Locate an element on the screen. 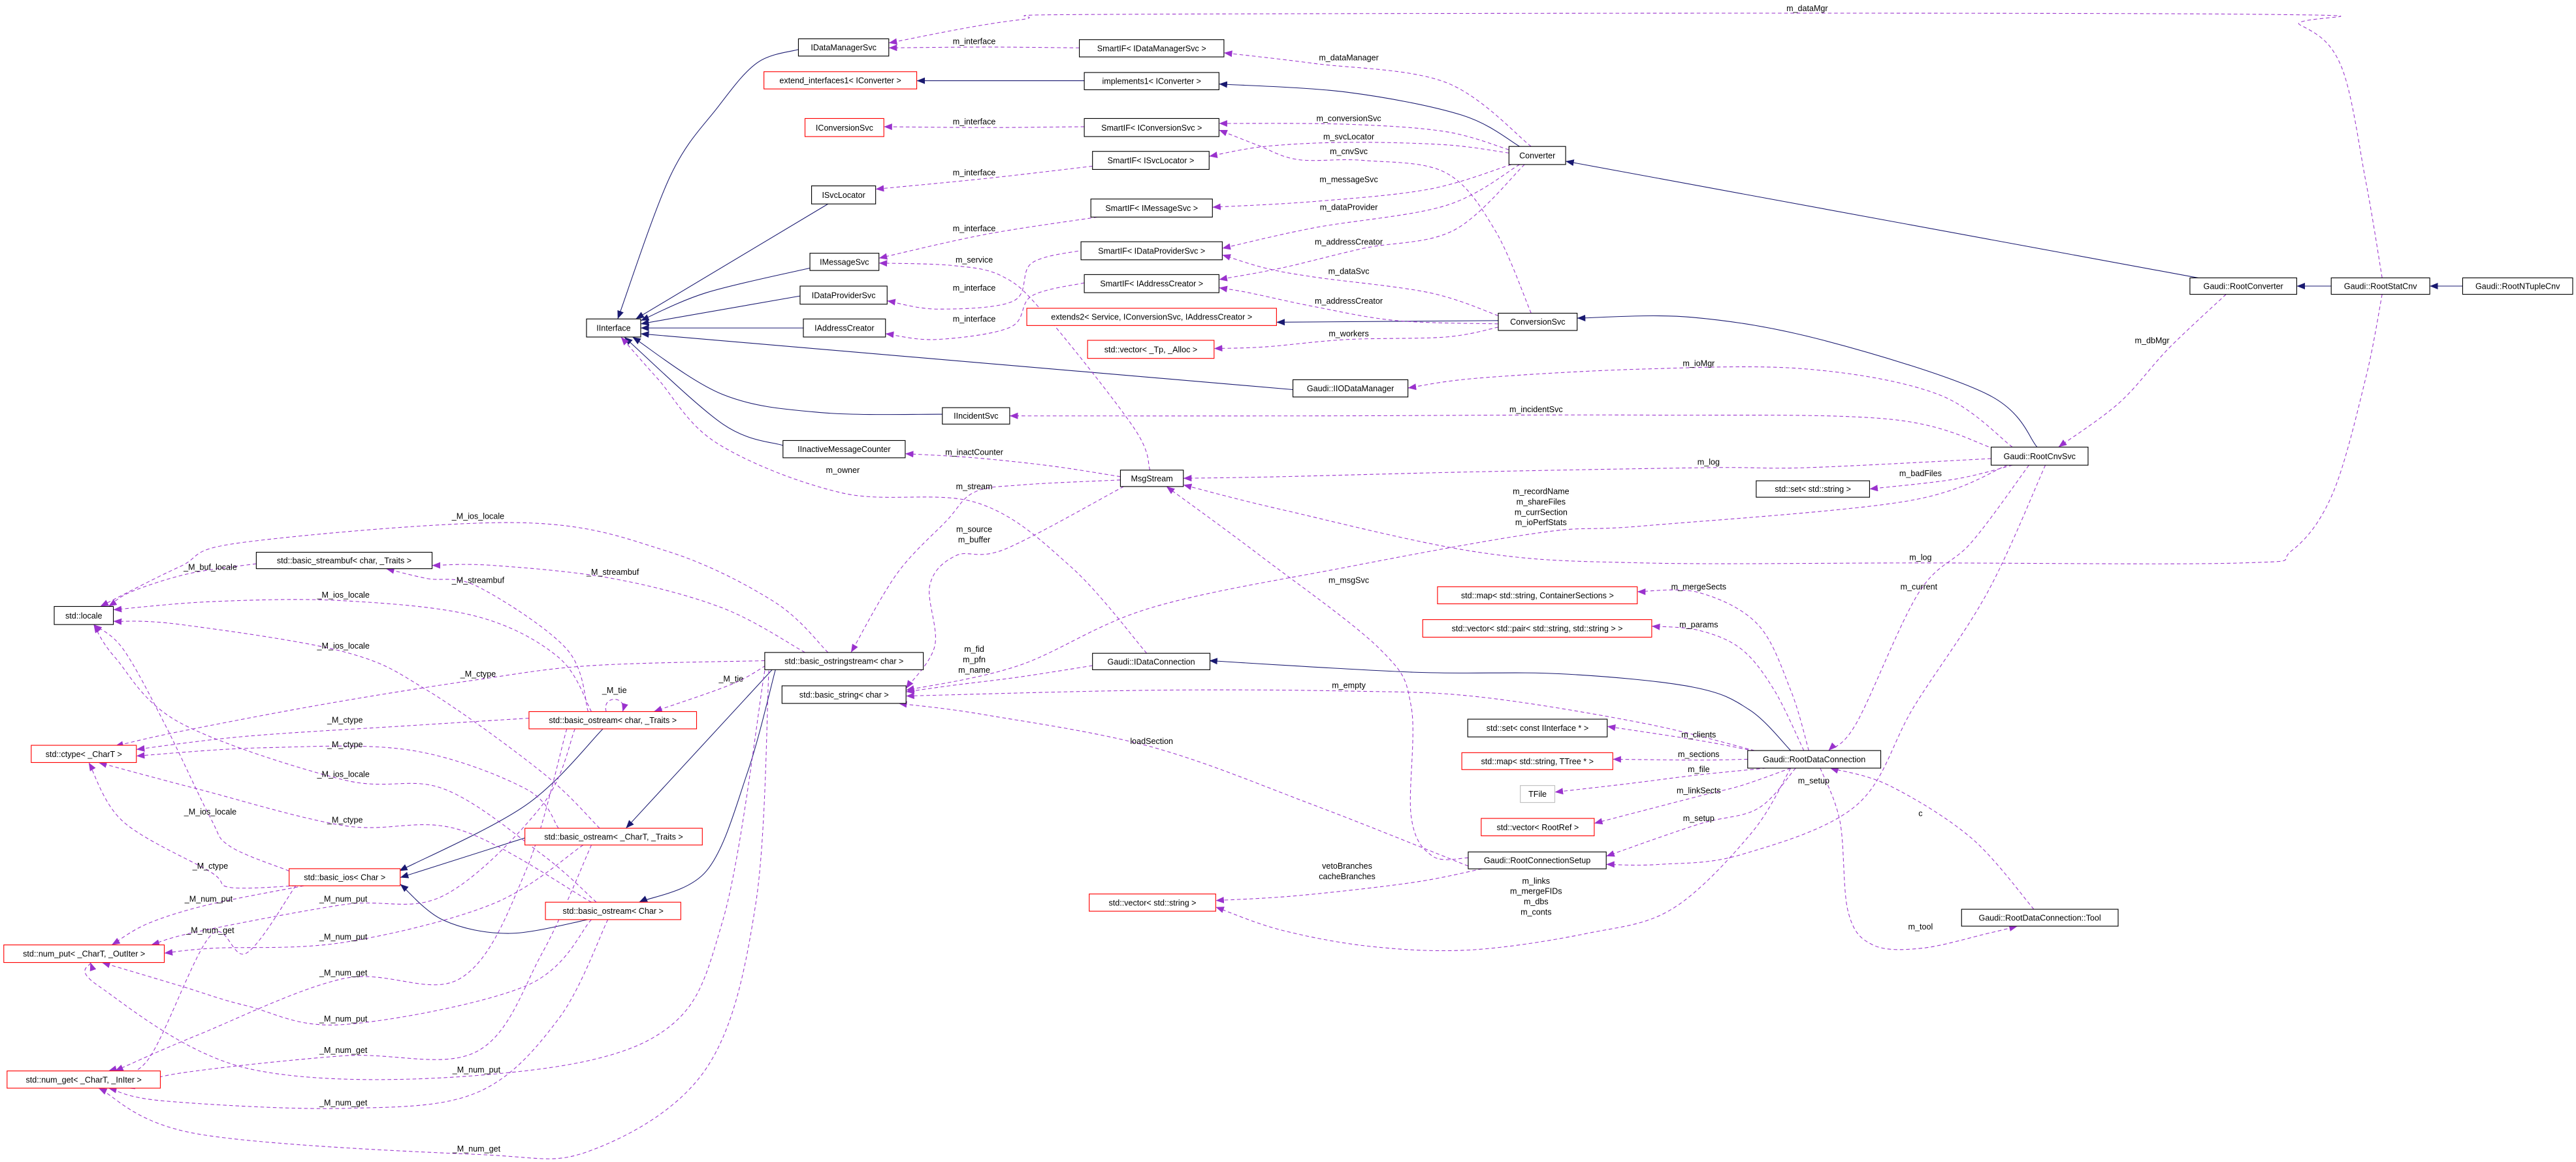 This screenshot has width=2576, height=1162. class-node: Gaudi::RootConverter is located at coordinates (2243, 286).